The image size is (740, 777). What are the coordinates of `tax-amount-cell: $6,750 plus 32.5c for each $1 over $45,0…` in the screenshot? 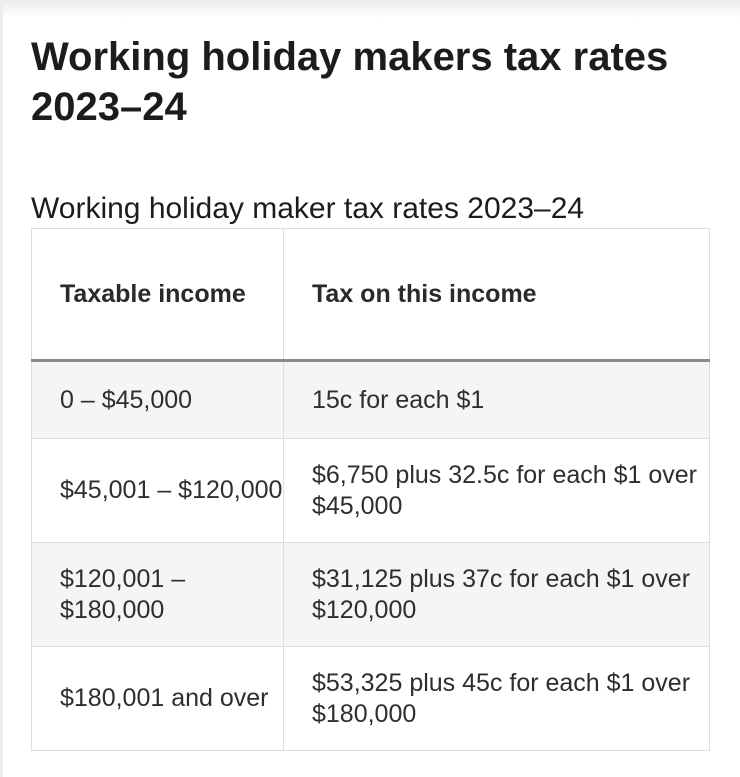 It's located at (496, 490).